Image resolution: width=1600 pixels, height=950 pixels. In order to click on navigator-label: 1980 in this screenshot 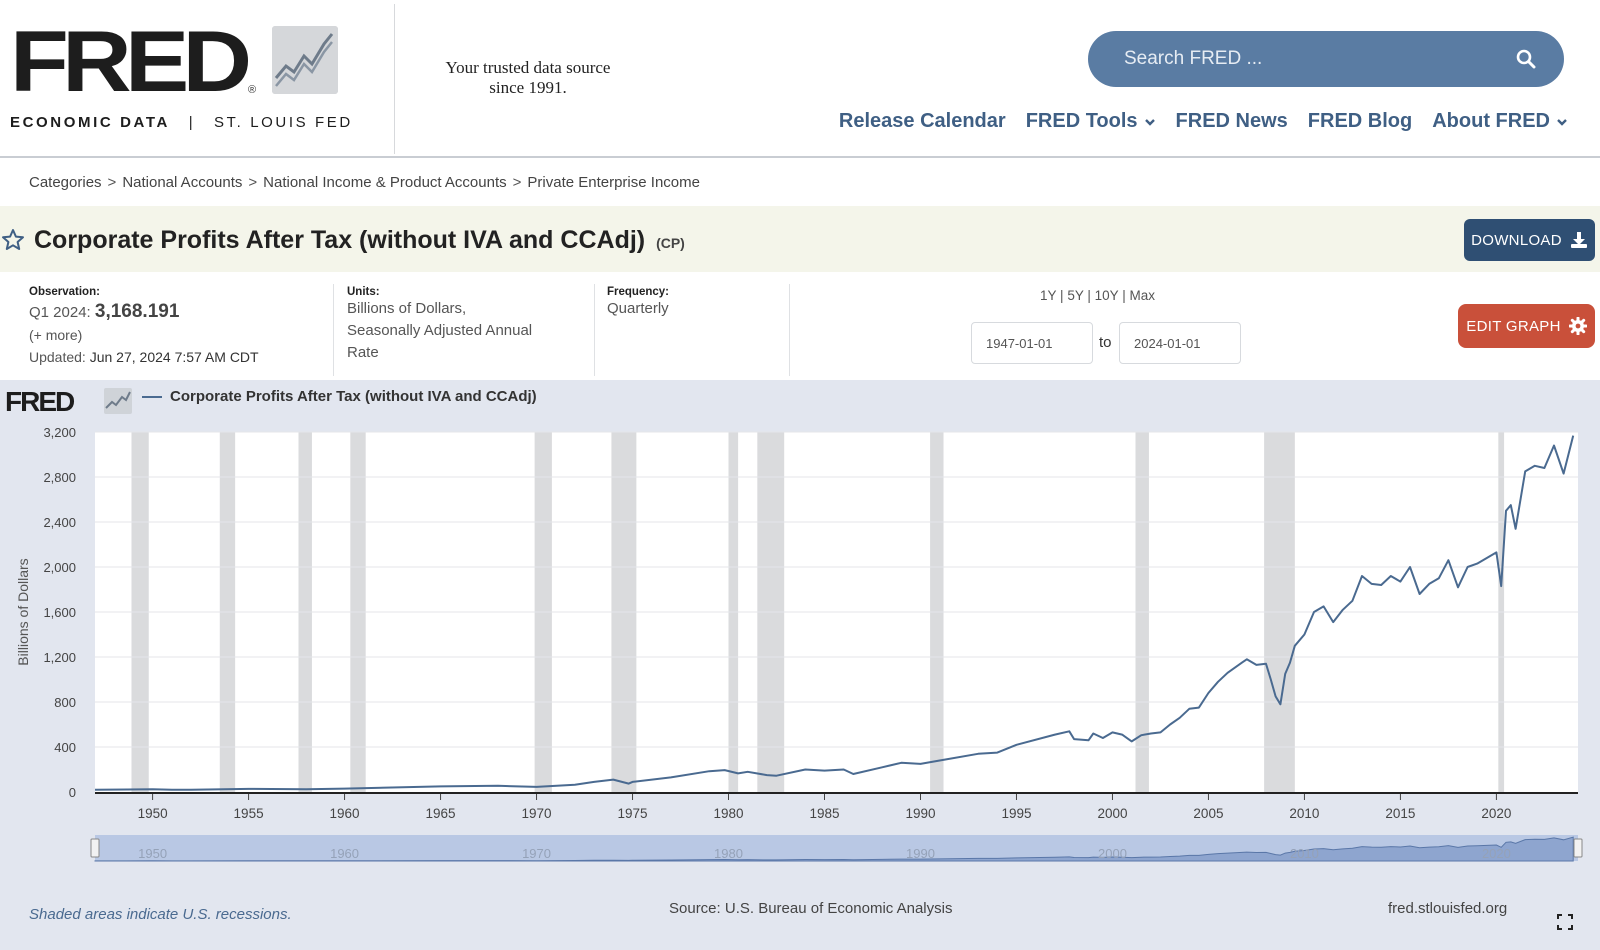, I will do `click(728, 853)`.